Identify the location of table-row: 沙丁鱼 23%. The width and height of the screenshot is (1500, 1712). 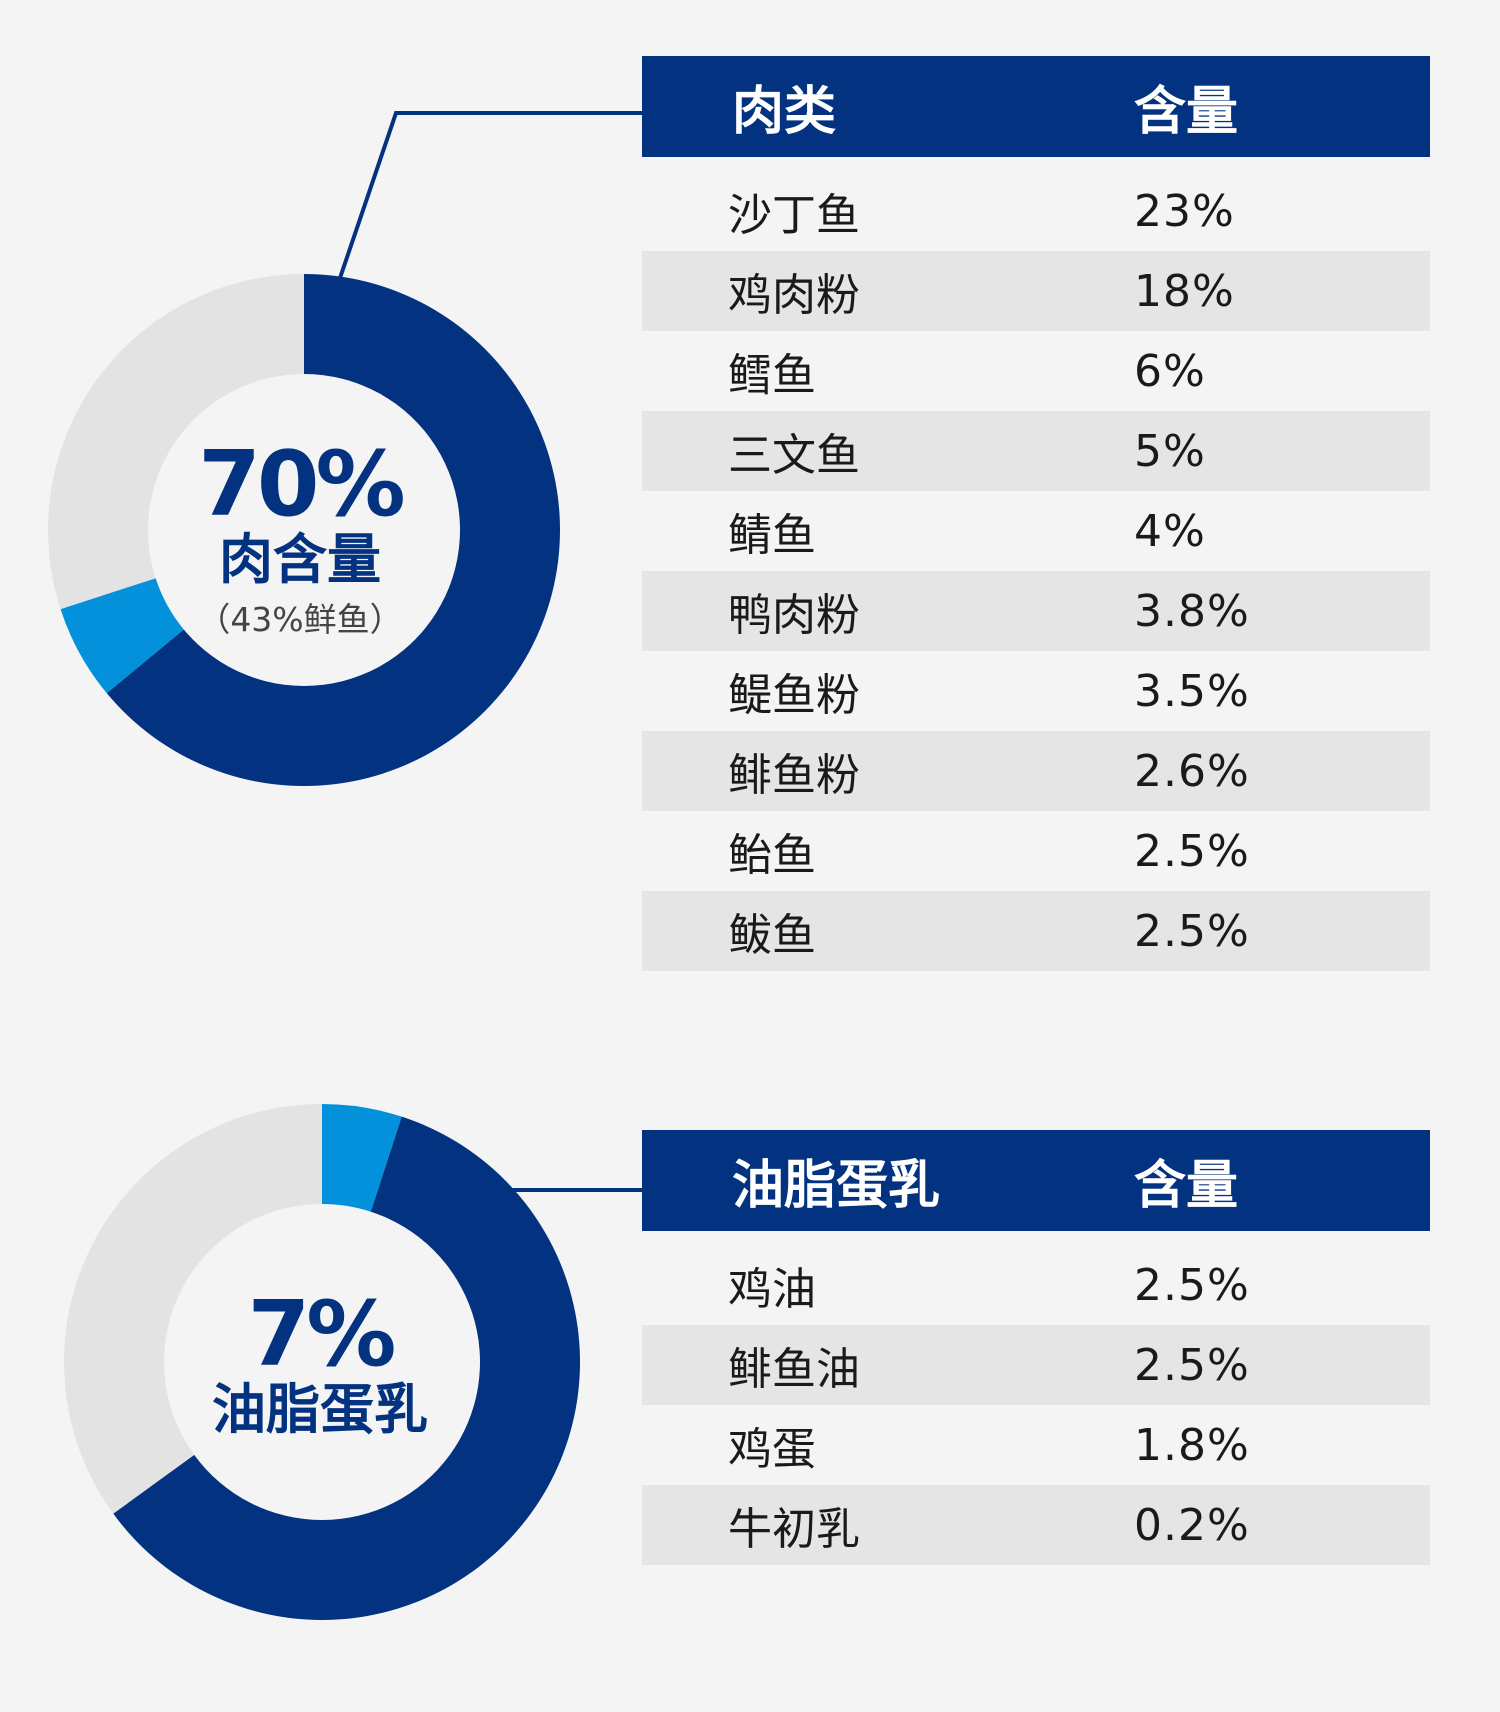
(1036, 211).